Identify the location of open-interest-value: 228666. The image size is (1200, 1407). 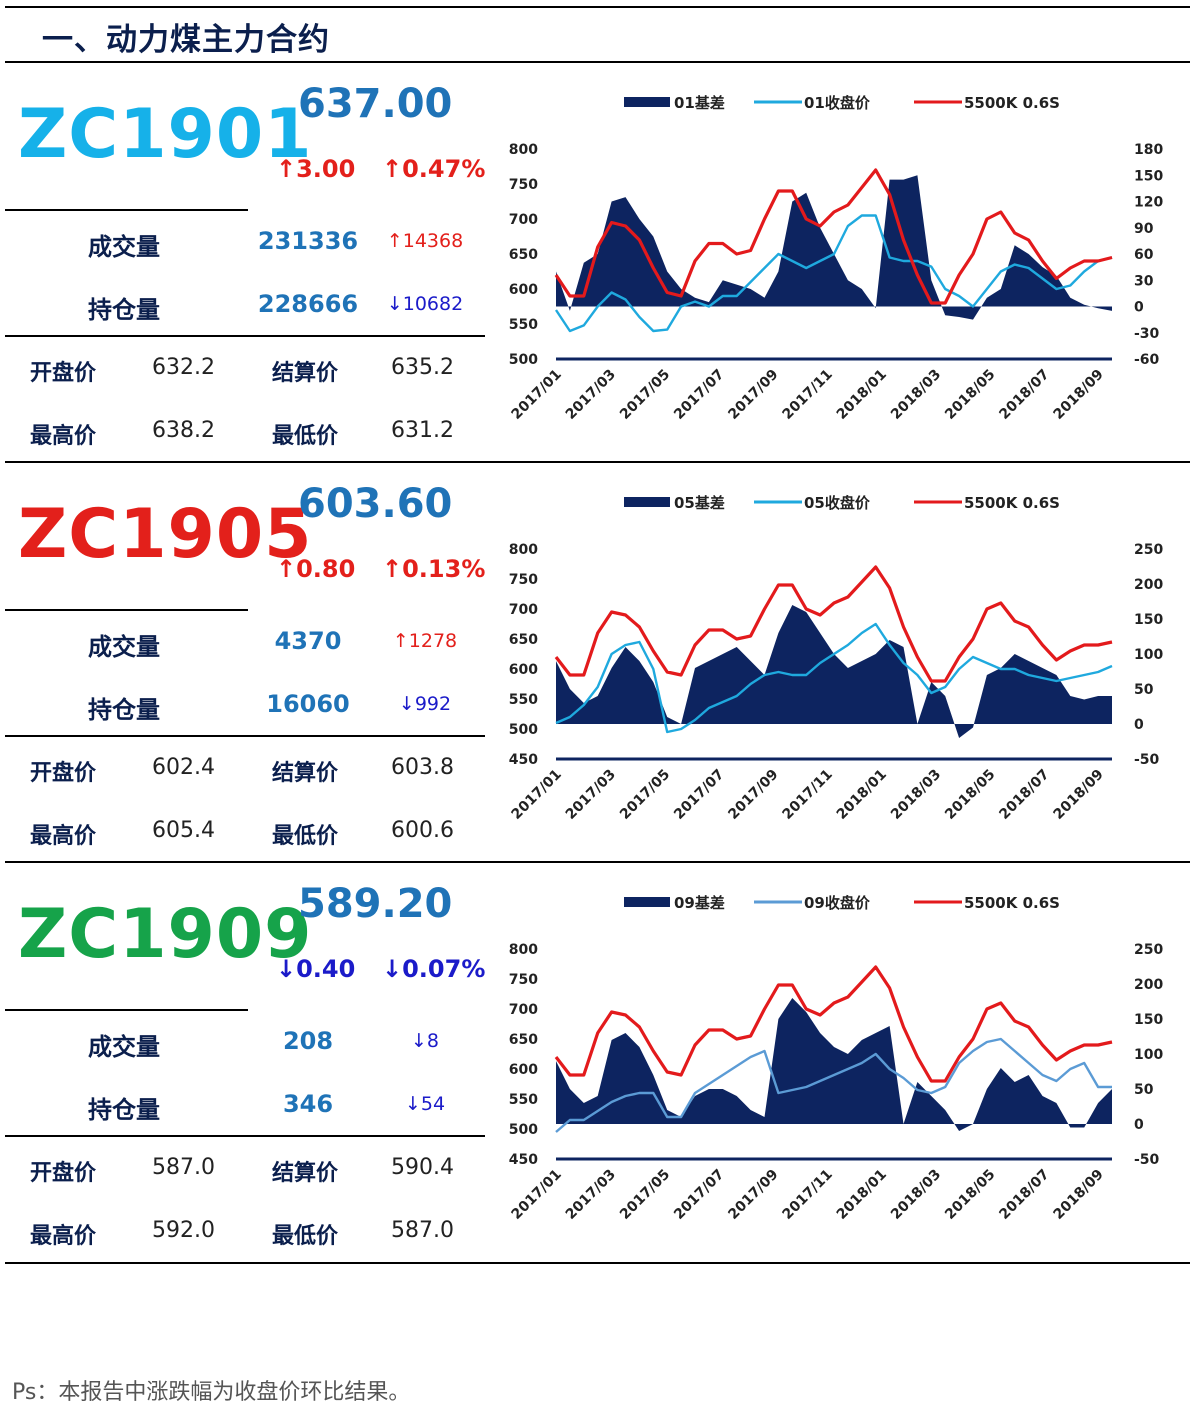
(308, 304).